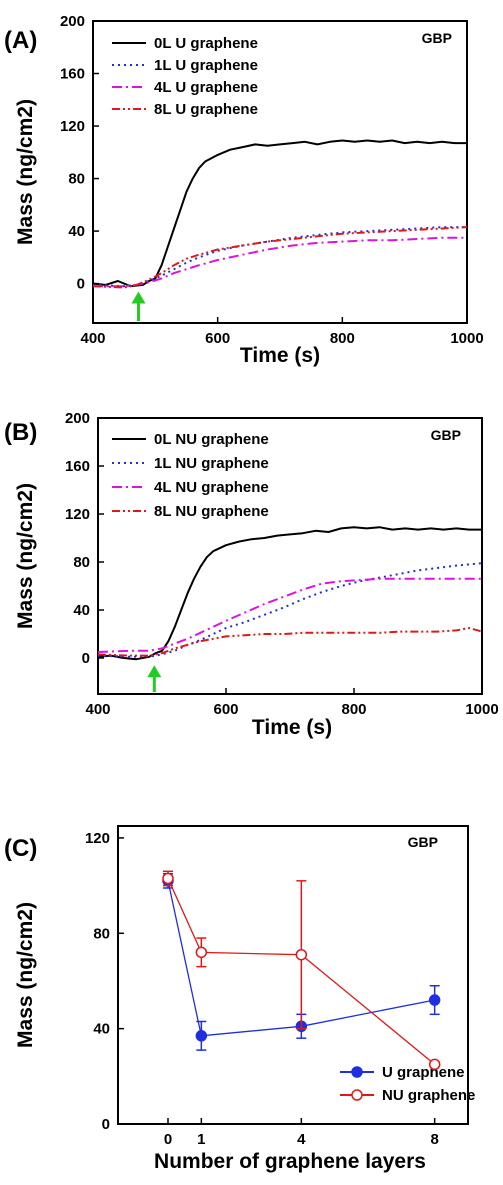 The image size is (503, 1185). I want to click on legend-label: 0L NU graphene, so click(211, 439).